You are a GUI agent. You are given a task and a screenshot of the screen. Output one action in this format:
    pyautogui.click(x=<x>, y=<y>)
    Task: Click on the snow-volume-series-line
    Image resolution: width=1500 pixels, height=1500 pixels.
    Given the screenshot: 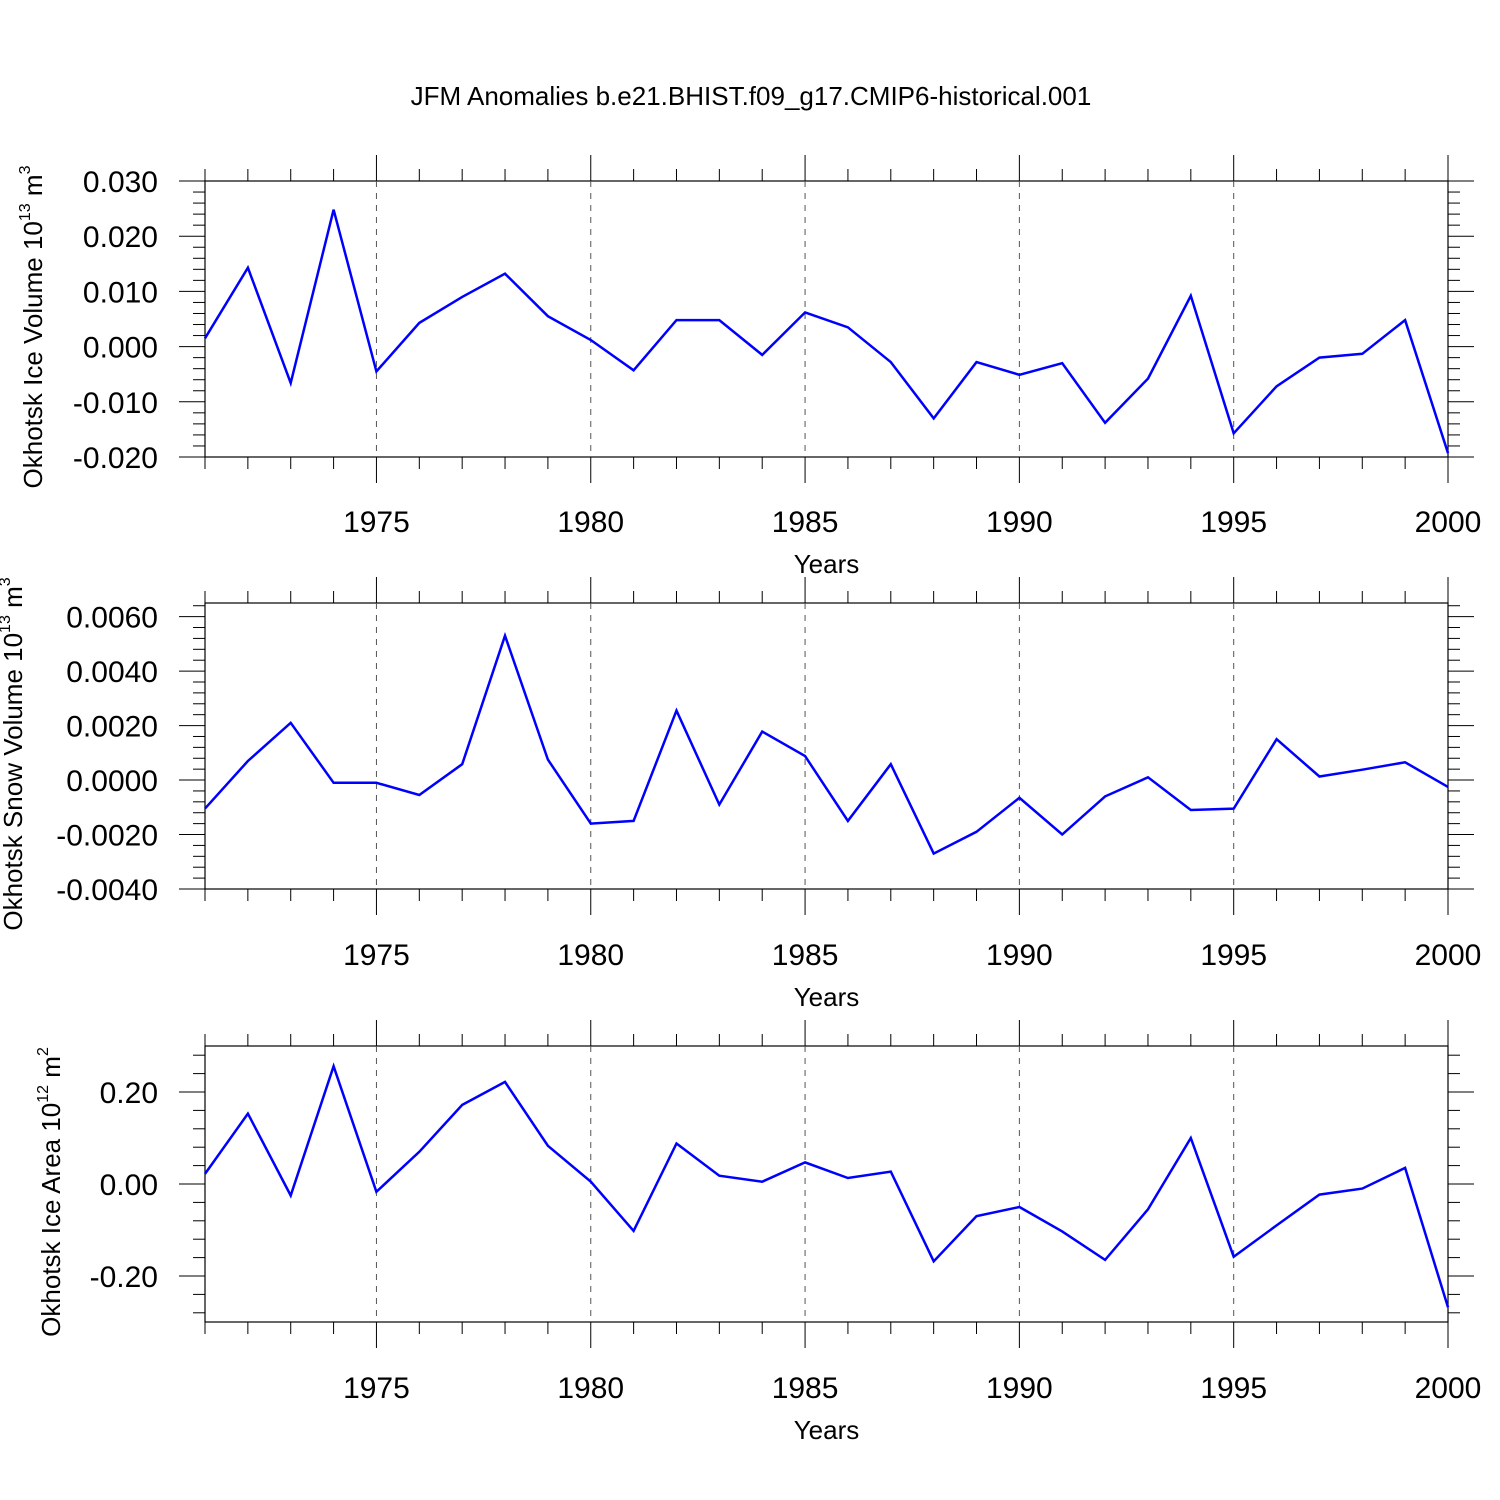 What is the action you would take?
    pyautogui.click(x=826, y=743)
    